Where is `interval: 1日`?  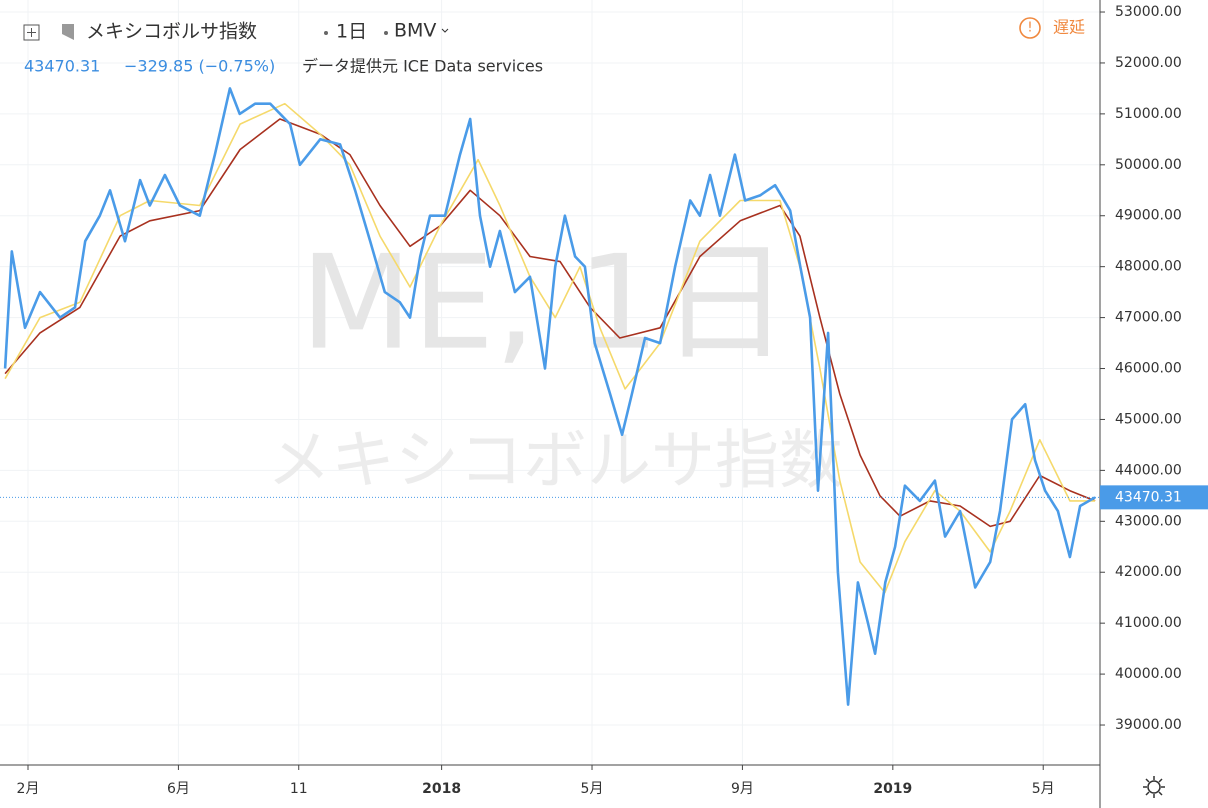 interval: 1日 is located at coordinates (351, 32).